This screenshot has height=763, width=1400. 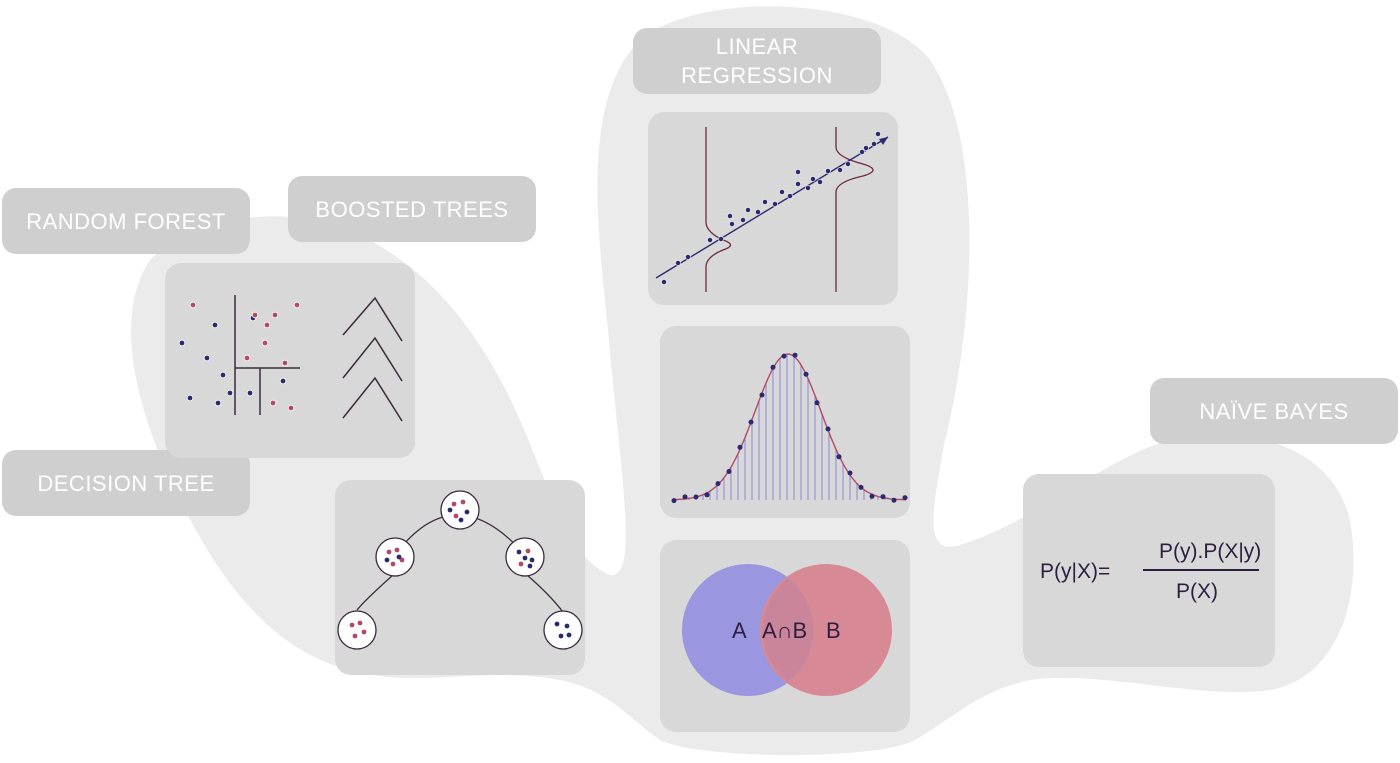 I want to click on distribution-points, so click(x=789, y=428).